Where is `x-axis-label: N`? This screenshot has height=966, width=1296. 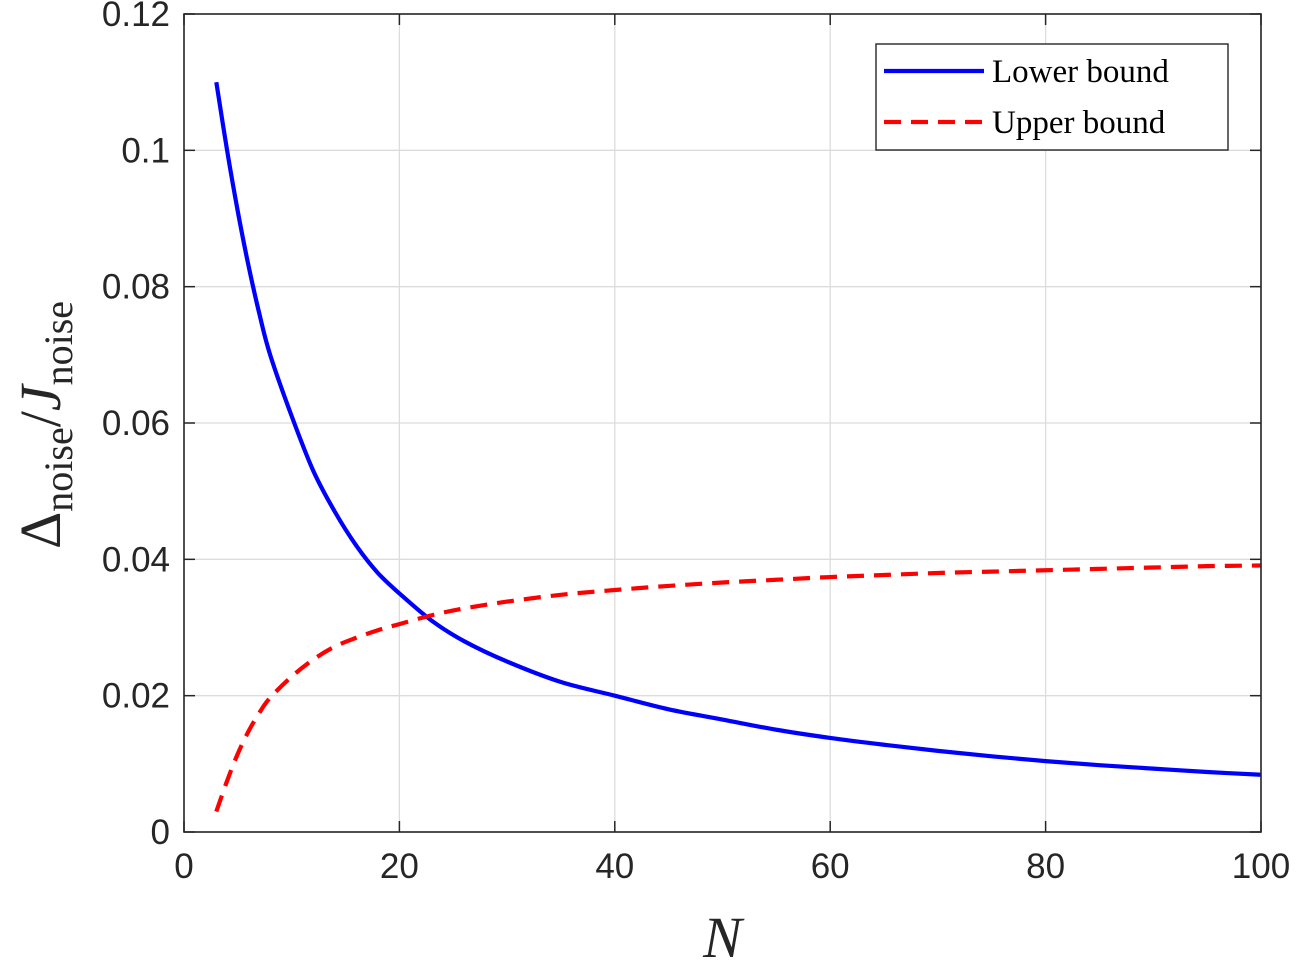
x-axis-label: N is located at coordinates (723, 933).